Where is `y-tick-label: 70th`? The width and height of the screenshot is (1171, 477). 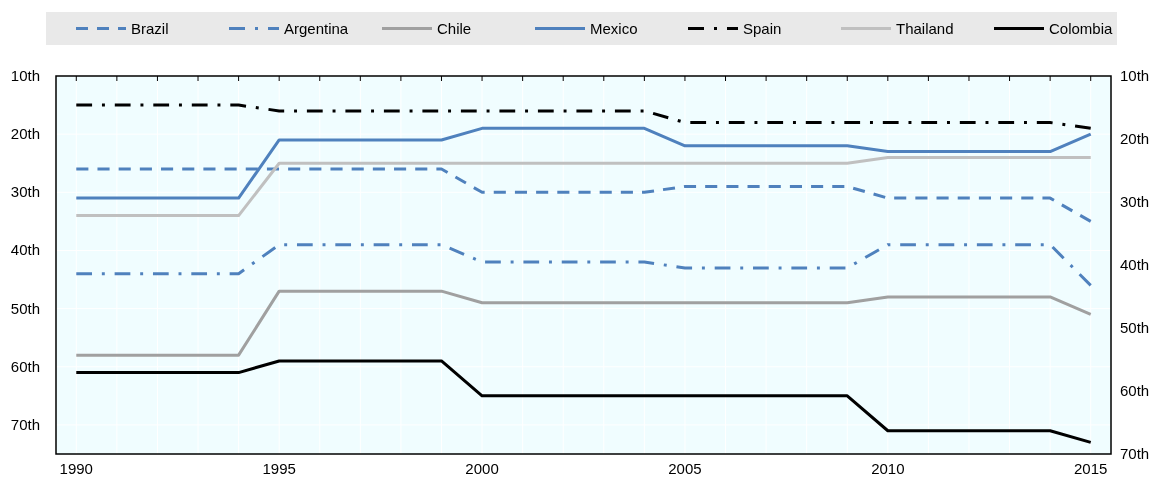 y-tick-label: 70th is located at coordinates (25, 424).